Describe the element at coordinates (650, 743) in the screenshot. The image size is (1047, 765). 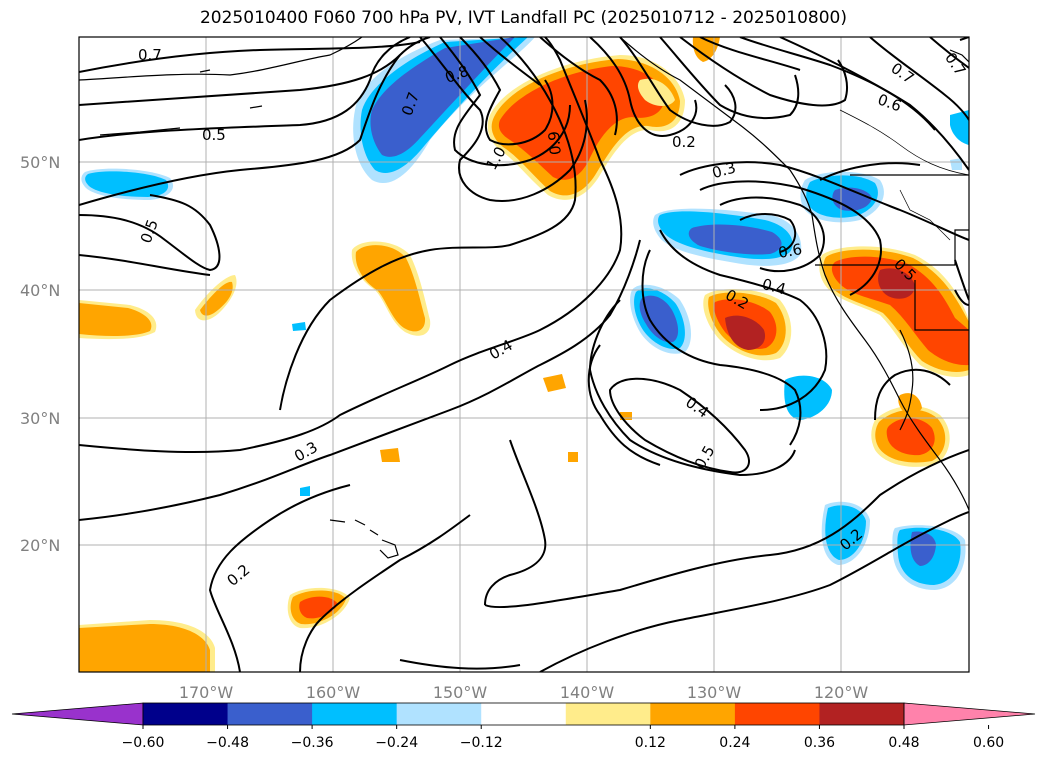
I see `colorbar-tick-label: 0.12` at that location.